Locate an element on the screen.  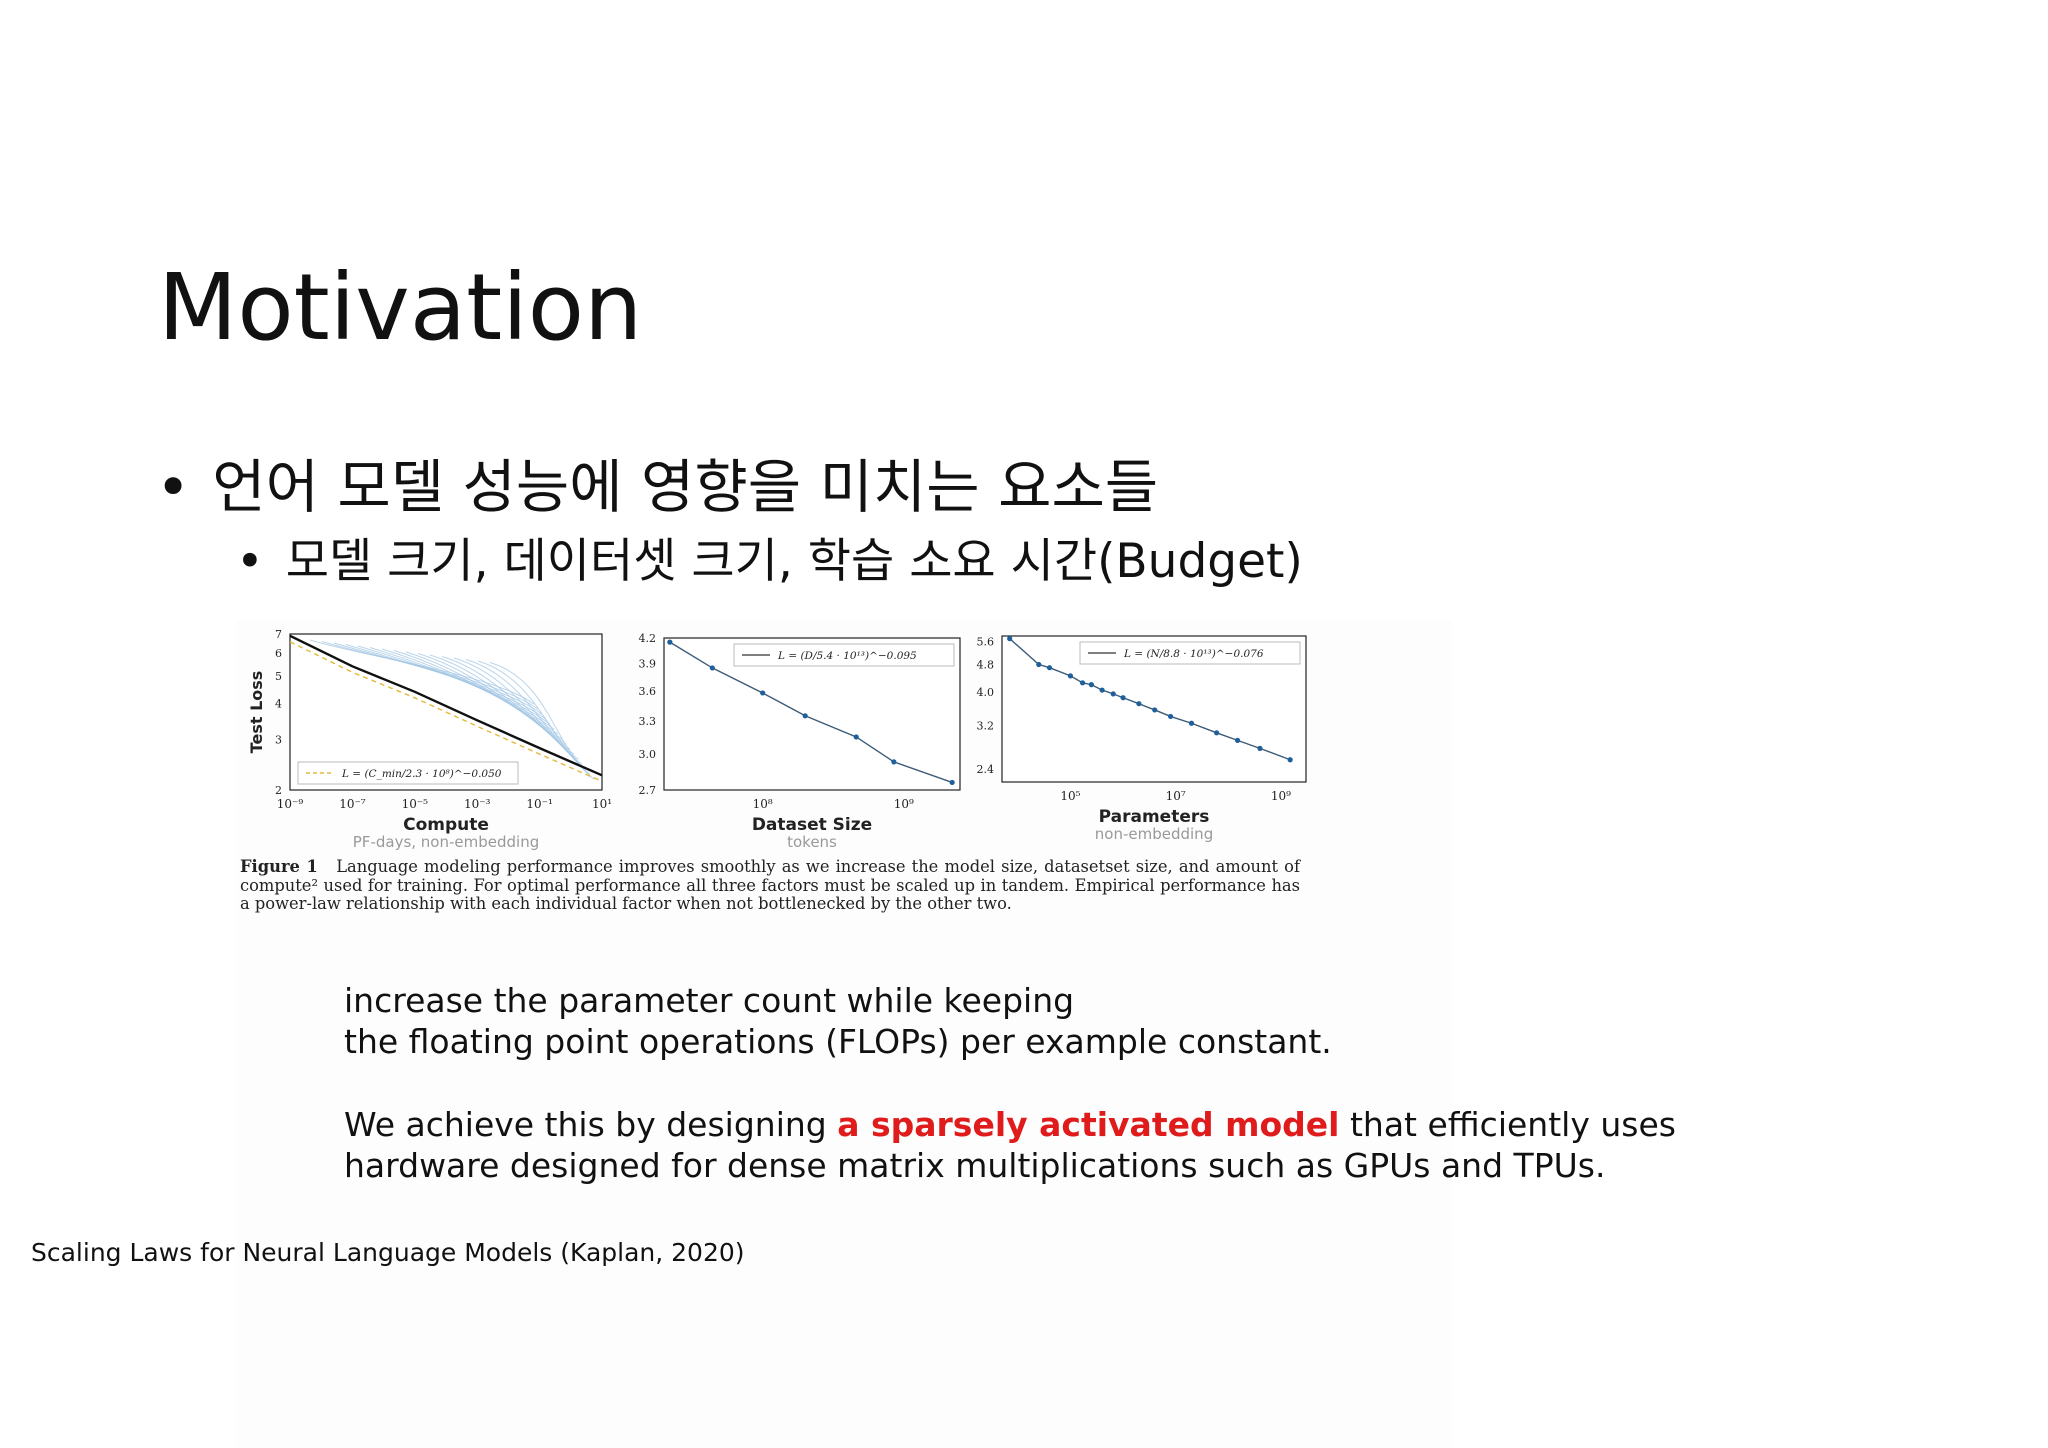
y-tick-label: 3.9 is located at coordinates (648, 663).